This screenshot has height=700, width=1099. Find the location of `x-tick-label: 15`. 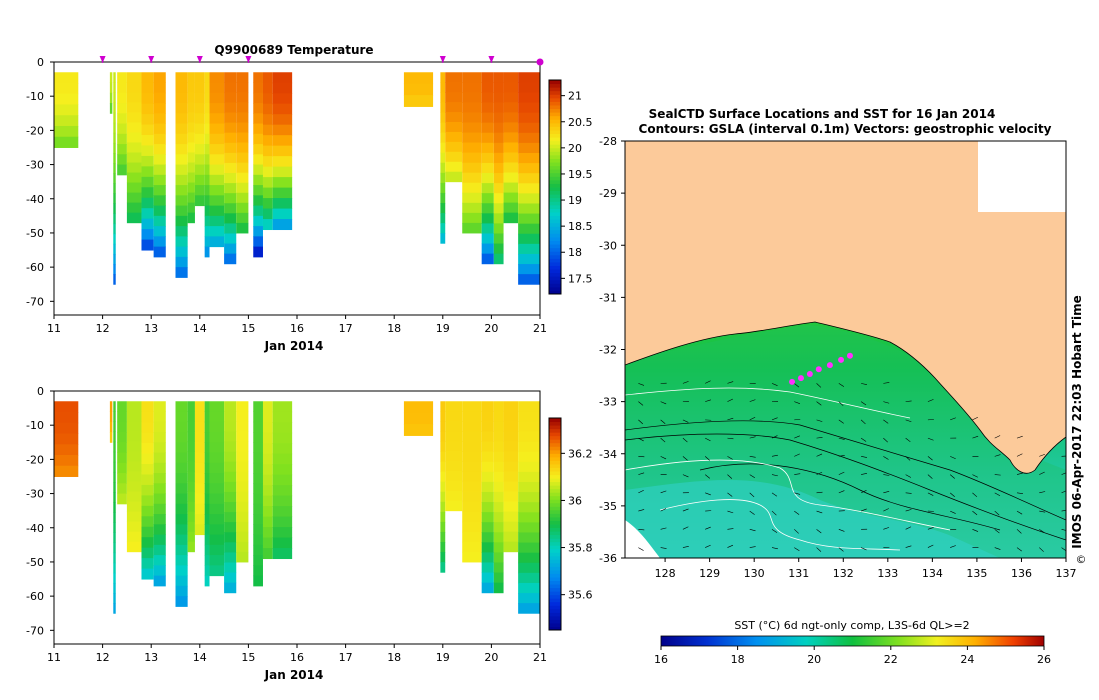

x-tick-label: 15 is located at coordinates (248, 657).